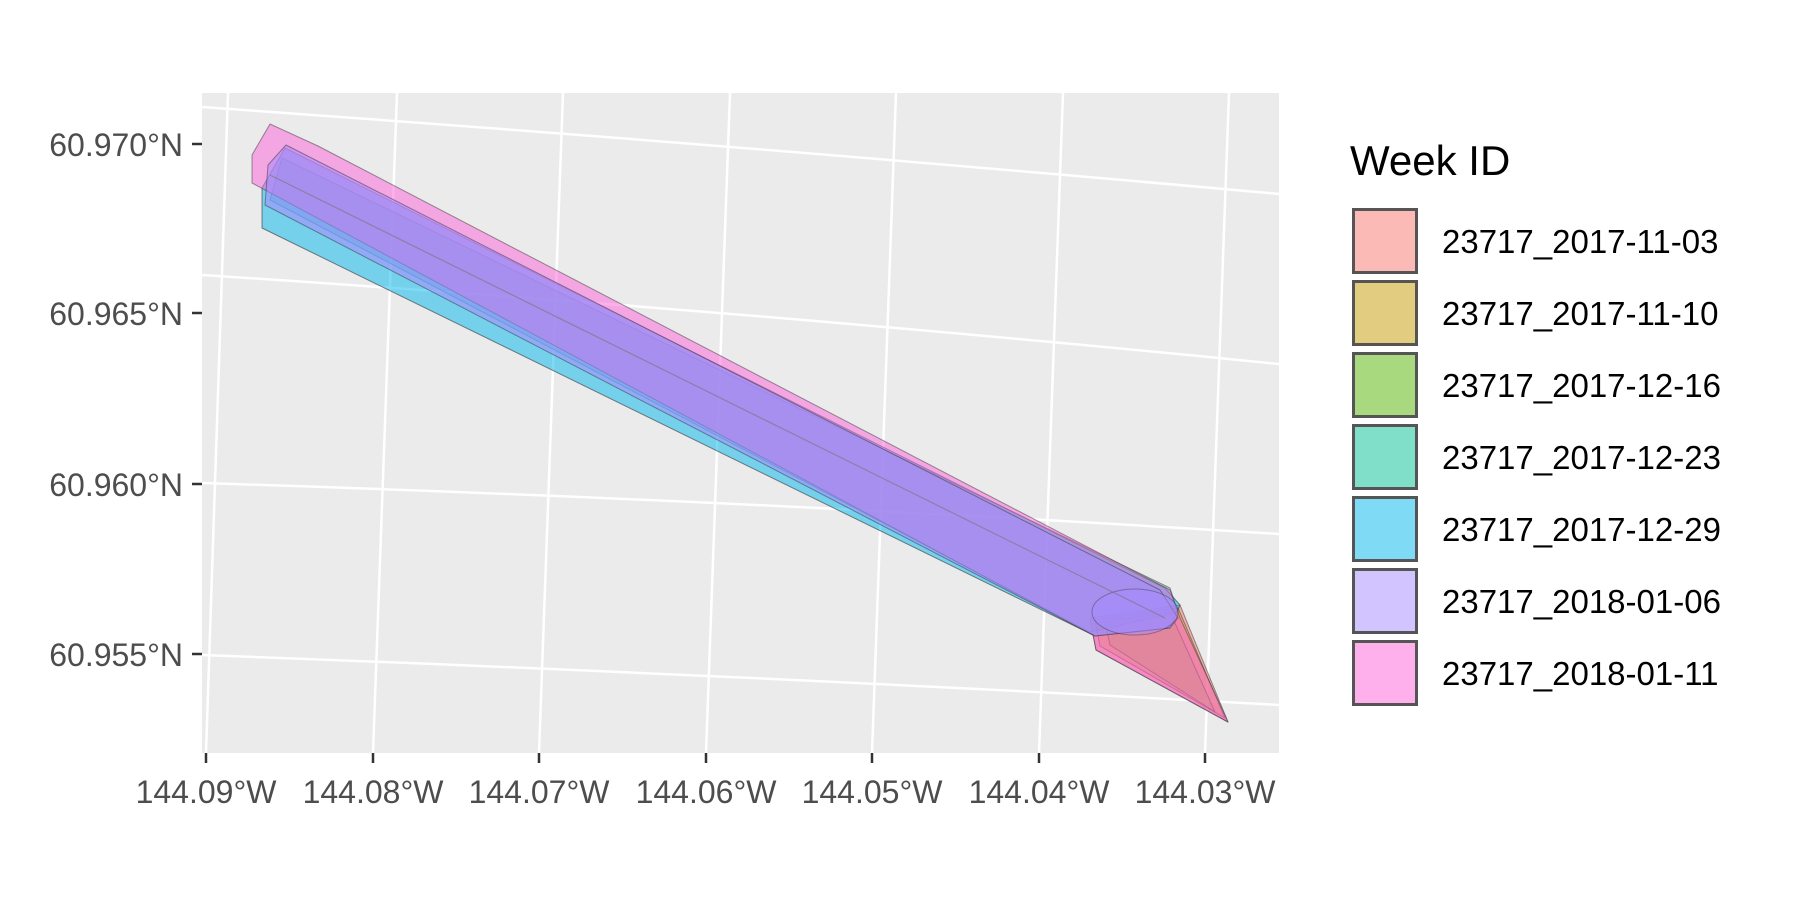 Image resolution: width=1800 pixels, height=900 pixels. I want to click on legend-label: 23717_2018-01-11, so click(1580, 673).